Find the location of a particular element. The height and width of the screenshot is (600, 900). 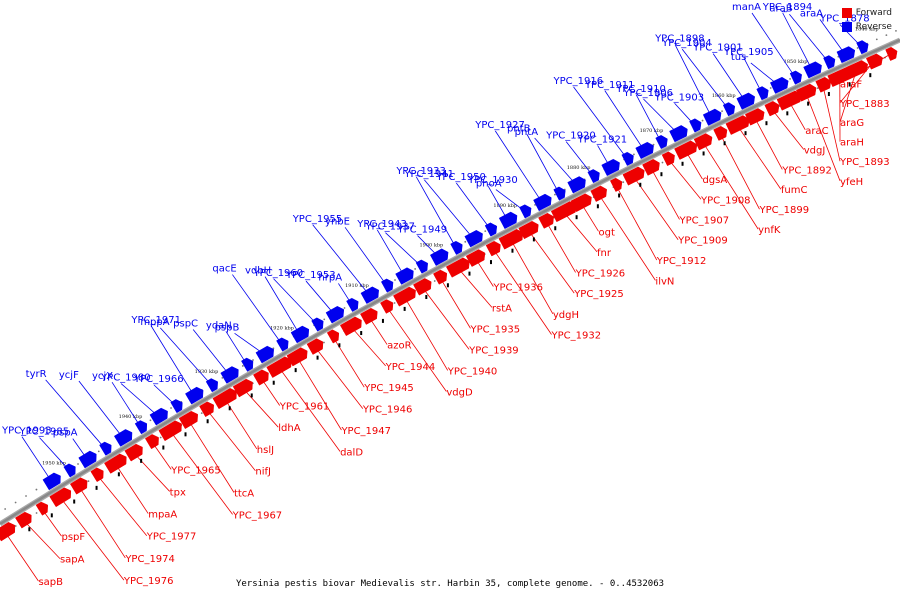

forward-gene-label: YPC_1935 is located at coordinates (494, 329).